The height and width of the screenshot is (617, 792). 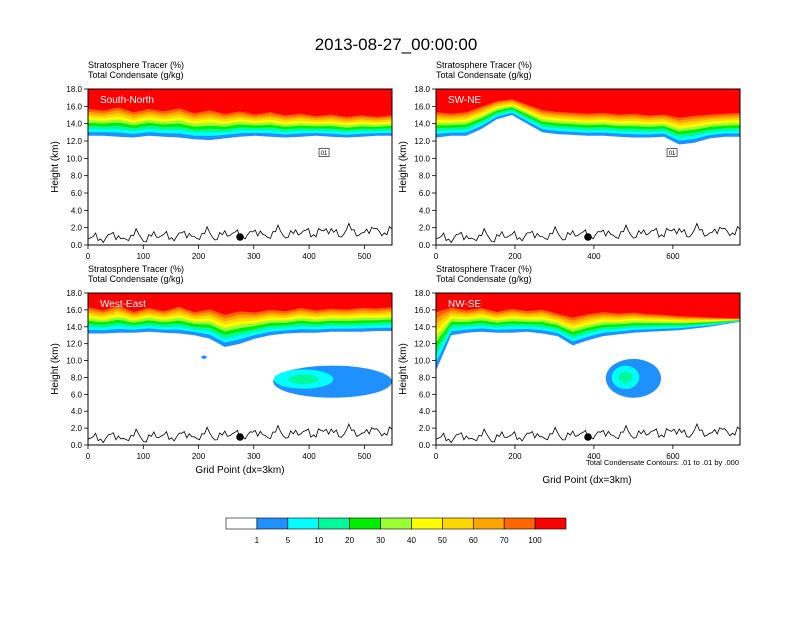 What do you see at coordinates (288, 540) in the screenshot?
I see `colorbar-label: 5` at bounding box center [288, 540].